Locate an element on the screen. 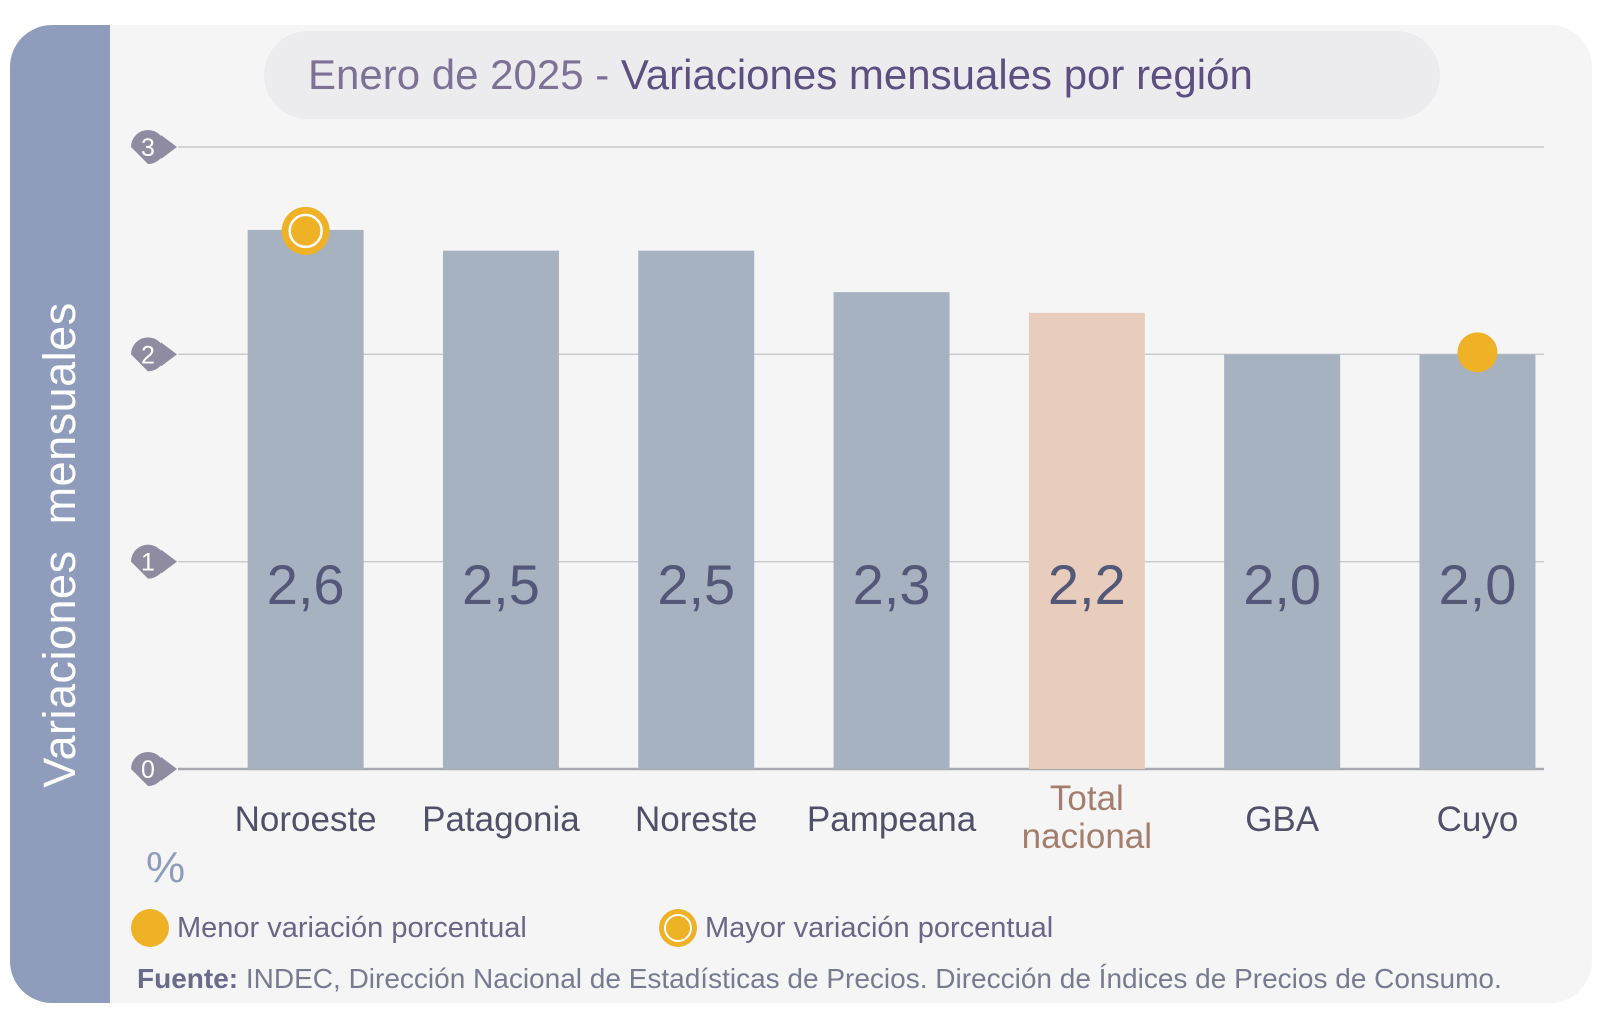 The height and width of the screenshot is (1014, 1600). category-label: Noreste is located at coordinates (696, 819).